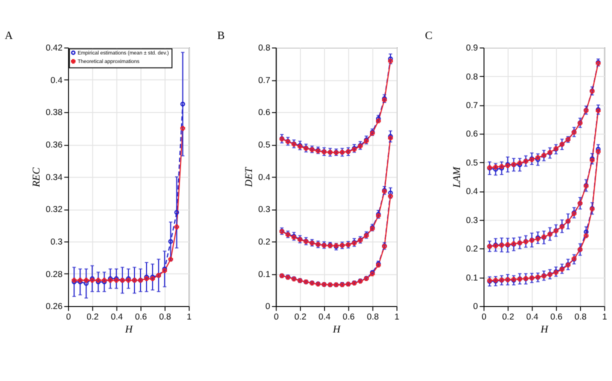  Describe the element at coordinates (54, 145) in the screenshot. I see `y-tick-label: 0.36` at that location.